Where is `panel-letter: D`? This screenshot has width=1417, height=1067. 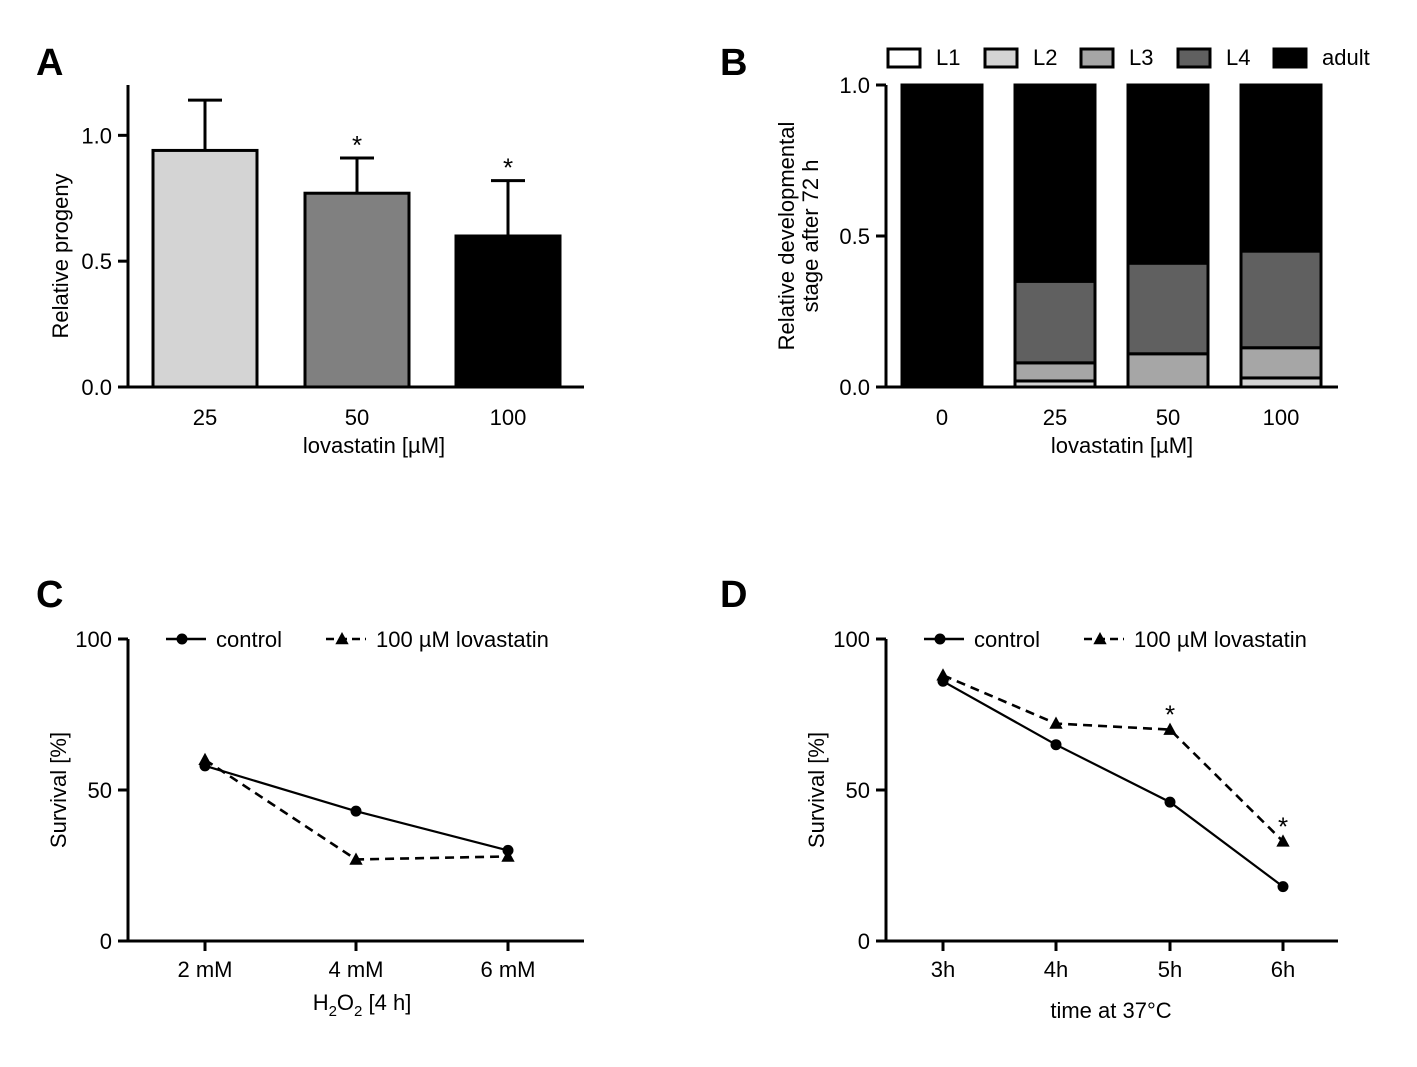 panel-letter: D is located at coordinates (733, 595).